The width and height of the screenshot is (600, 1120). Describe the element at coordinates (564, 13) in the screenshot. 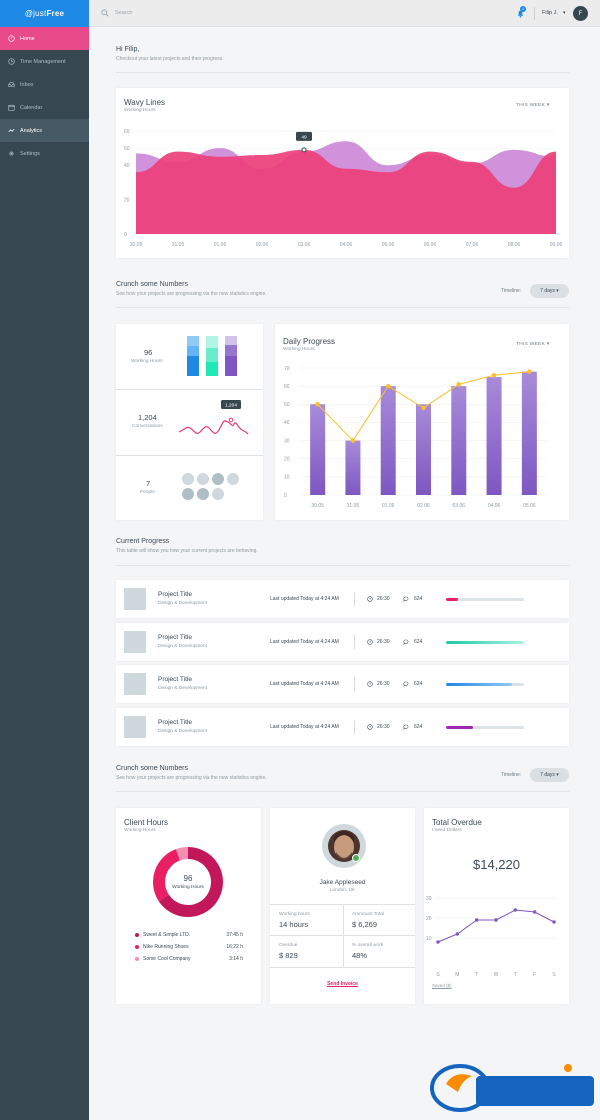

I see `chevron-down-icon: ▾` at that location.